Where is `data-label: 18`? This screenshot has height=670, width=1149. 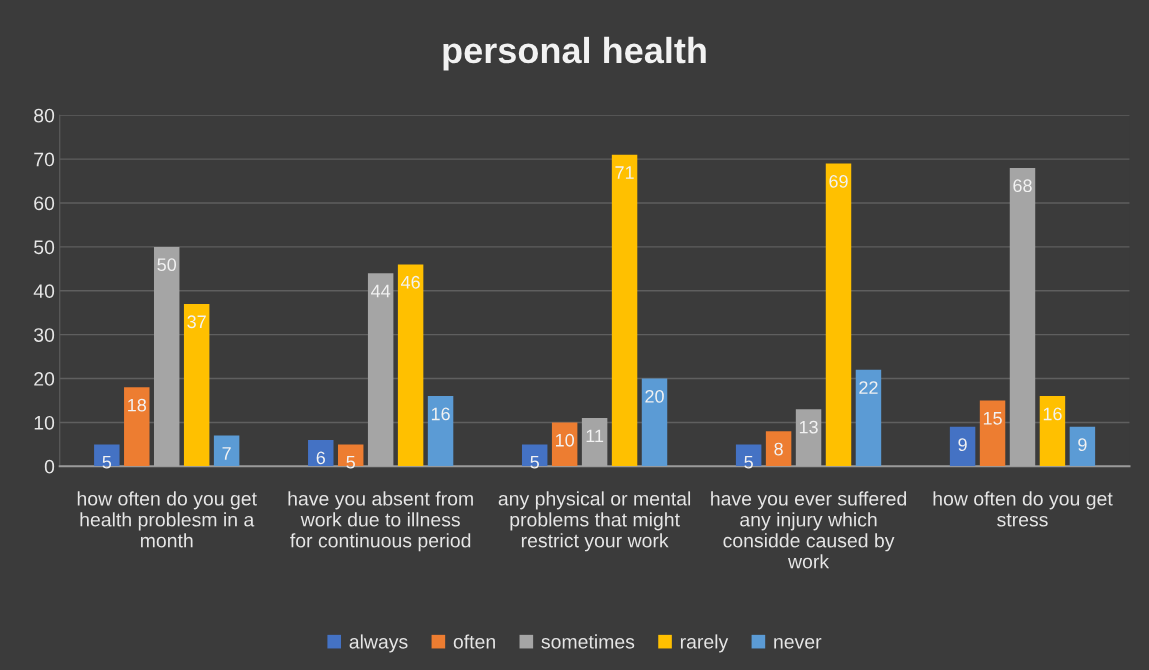 data-label: 18 is located at coordinates (137, 405).